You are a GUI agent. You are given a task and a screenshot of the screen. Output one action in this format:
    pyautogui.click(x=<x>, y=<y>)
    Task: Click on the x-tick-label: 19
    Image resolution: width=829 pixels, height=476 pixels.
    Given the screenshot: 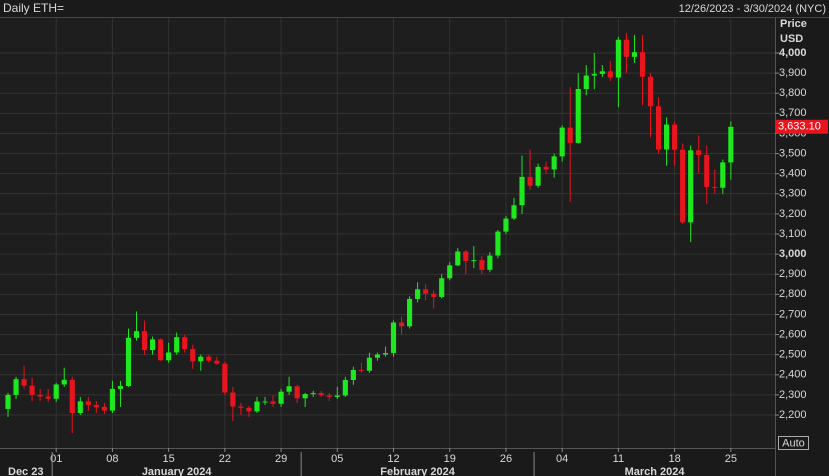 What is the action you would take?
    pyautogui.click(x=450, y=459)
    